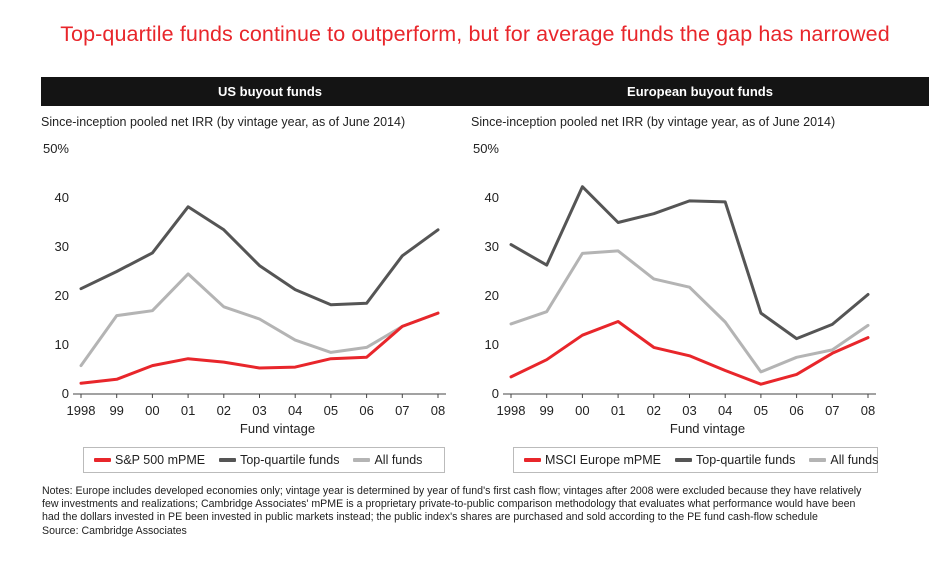  What do you see at coordinates (654, 410) in the screenshot?
I see `eu-x-tick-label: 02` at bounding box center [654, 410].